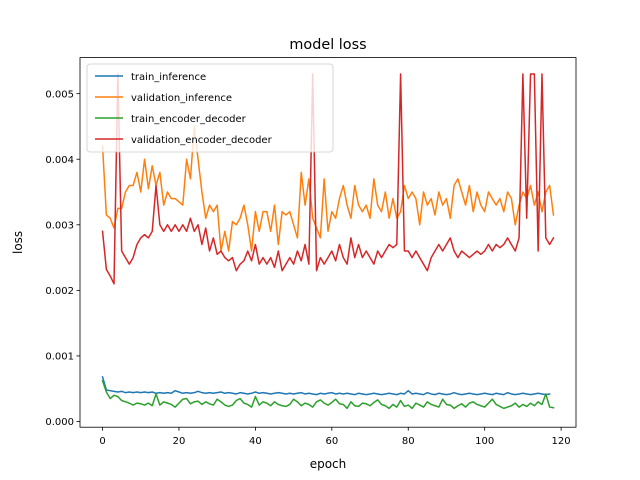 The width and height of the screenshot is (640, 480). What do you see at coordinates (168, 77) in the screenshot?
I see `legend-label: train_inference` at bounding box center [168, 77].